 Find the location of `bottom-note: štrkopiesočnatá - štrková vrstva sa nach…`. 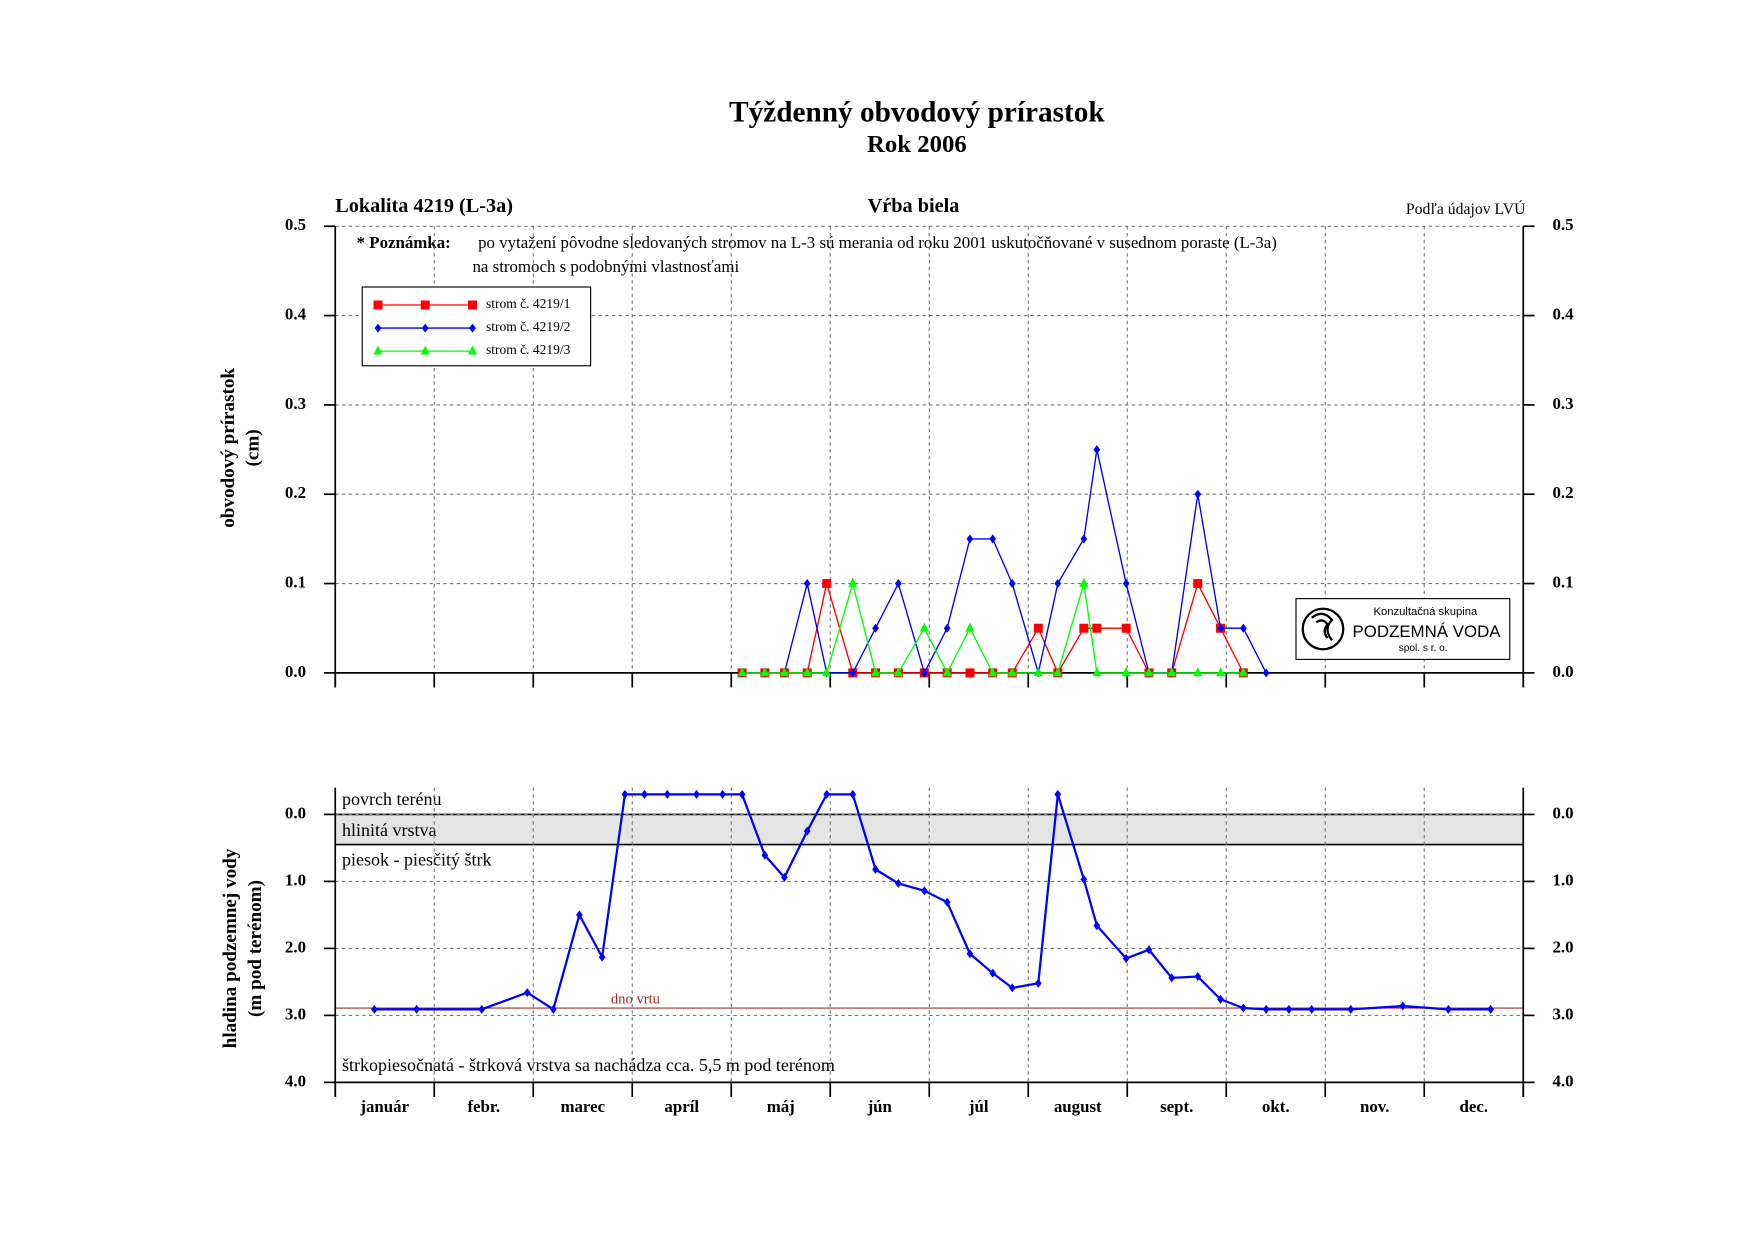

bottom-note: štrkopiesočnatá - štrková vrstva sa nach… is located at coordinates (588, 1065).